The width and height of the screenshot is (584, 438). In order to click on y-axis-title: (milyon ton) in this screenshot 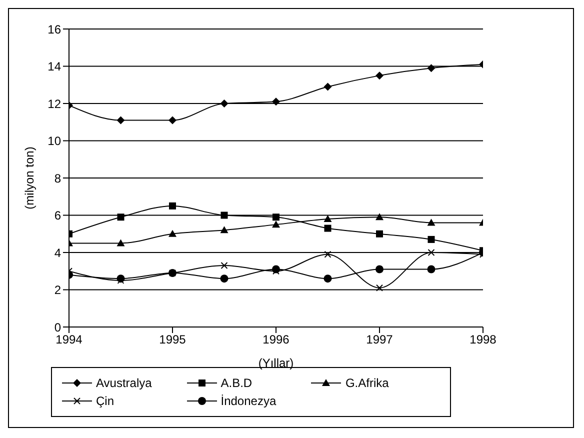, I will do `click(29, 178)`.